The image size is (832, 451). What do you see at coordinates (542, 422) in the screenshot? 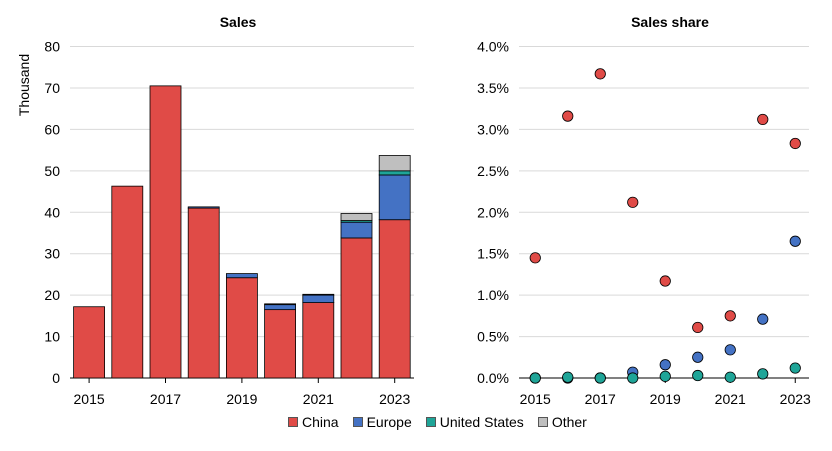
I see `legend-swatch-other` at bounding box center [542, 422].